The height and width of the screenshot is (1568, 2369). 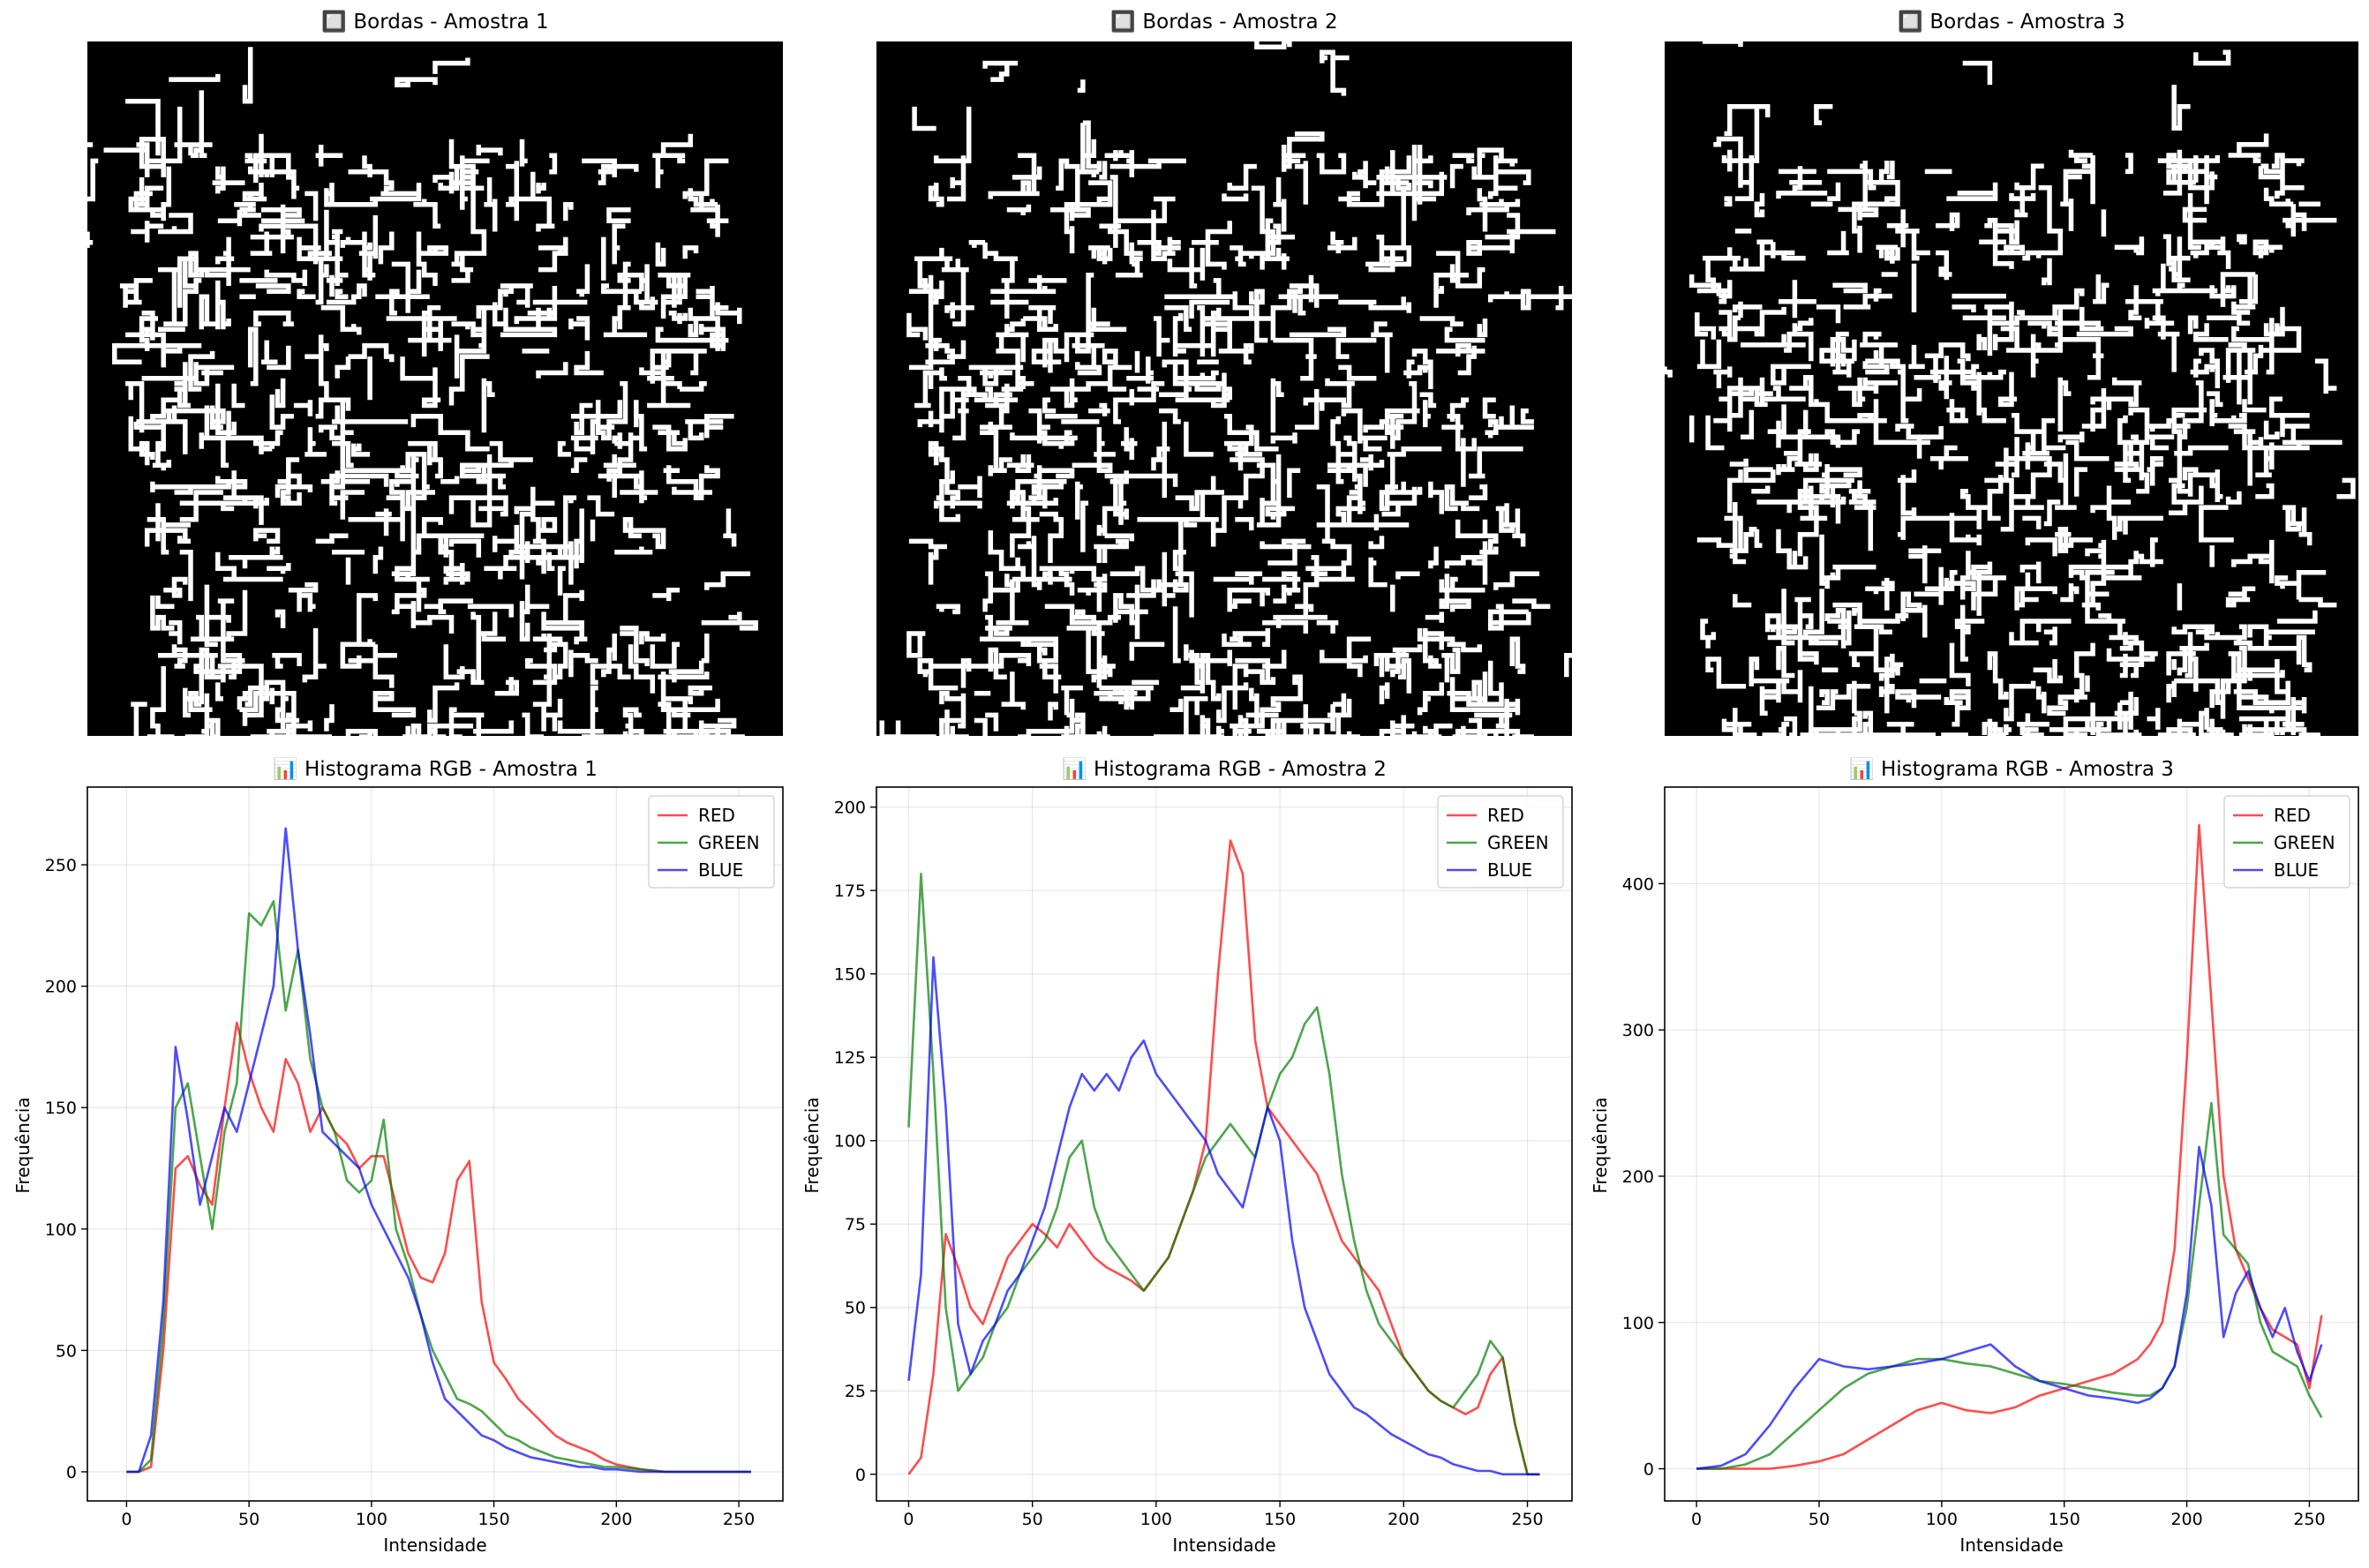 I want to click on y-tick-label: 300, so click(x=1638, y=1030).